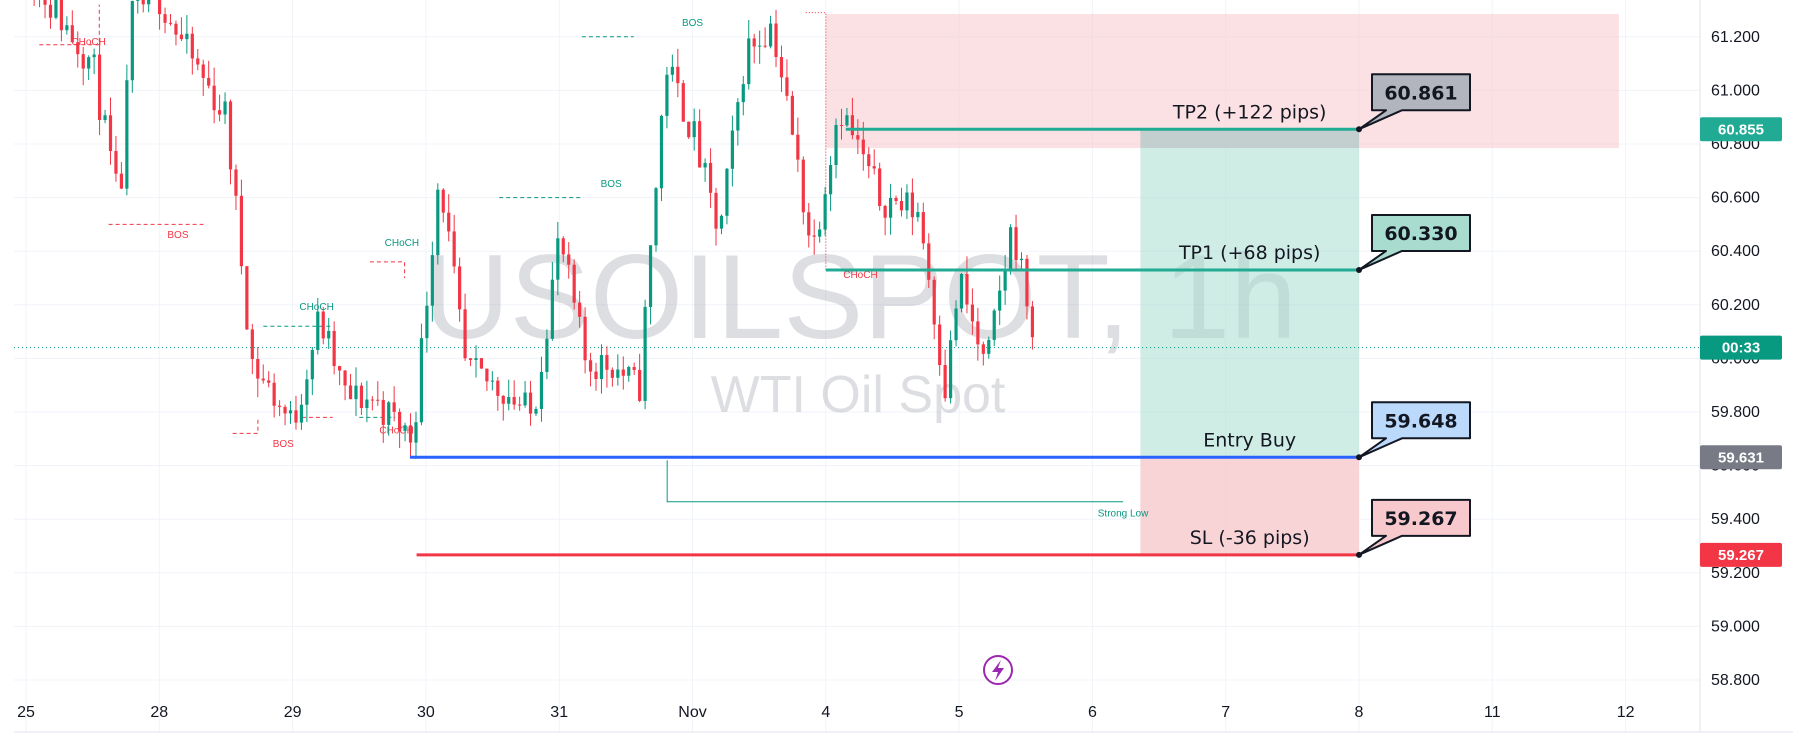 The image size is (1793, 751). I want to click on time-axis: 25 28 29 30 31 Nov 4 5 6 7 8 11 12, so click(903, 718).